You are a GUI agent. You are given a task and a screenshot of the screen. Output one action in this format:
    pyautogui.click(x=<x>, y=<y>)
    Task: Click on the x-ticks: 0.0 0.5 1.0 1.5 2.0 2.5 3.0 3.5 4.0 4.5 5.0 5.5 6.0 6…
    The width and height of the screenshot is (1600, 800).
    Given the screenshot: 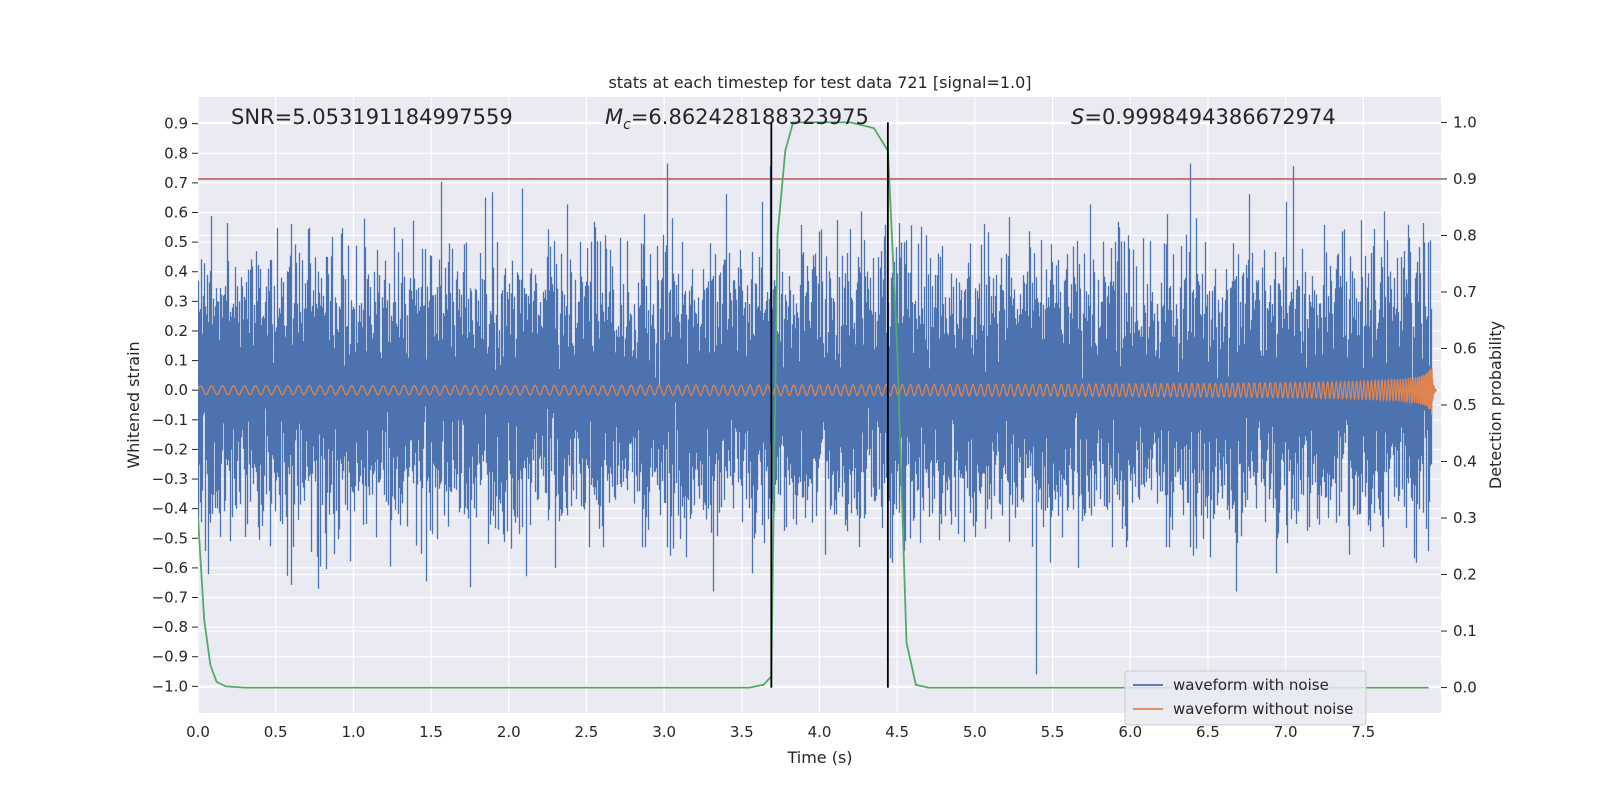 What is the action you would take?
    pyautogui.click(x=780, y=732)
    